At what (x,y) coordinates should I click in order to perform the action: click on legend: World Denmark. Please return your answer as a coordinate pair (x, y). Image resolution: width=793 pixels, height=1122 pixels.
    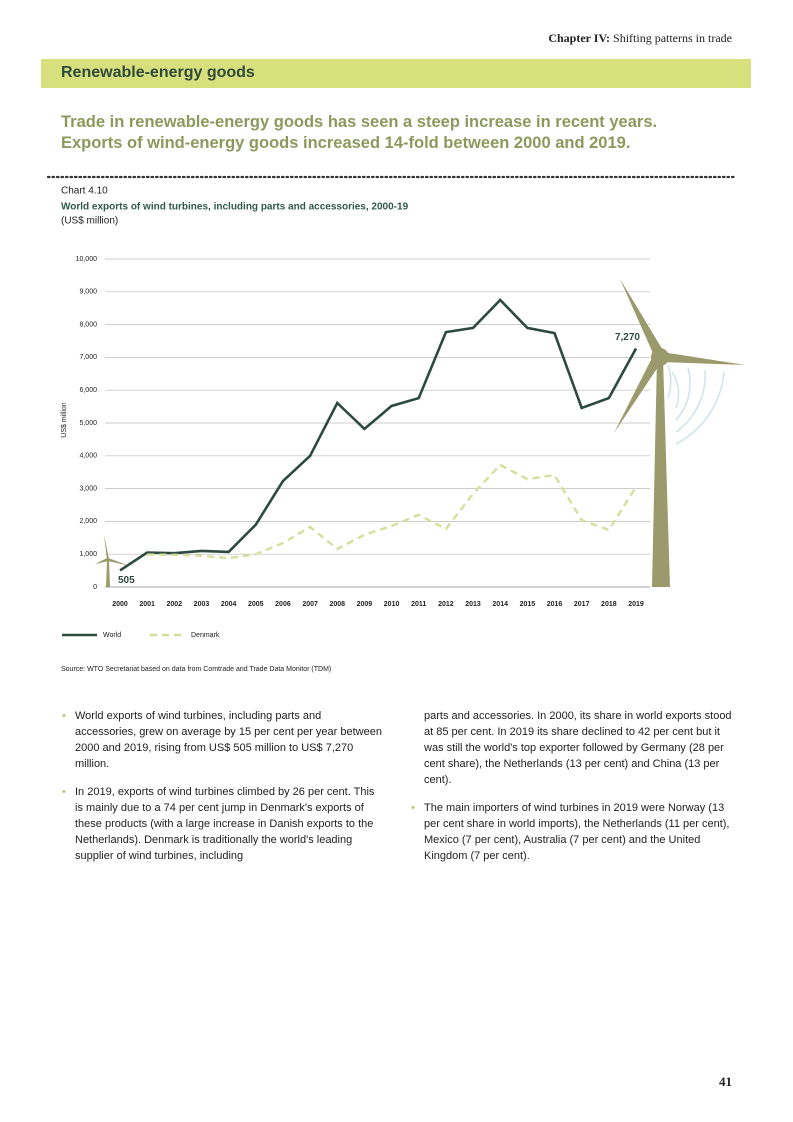
    Looking at the image, I should click on (141, 635).